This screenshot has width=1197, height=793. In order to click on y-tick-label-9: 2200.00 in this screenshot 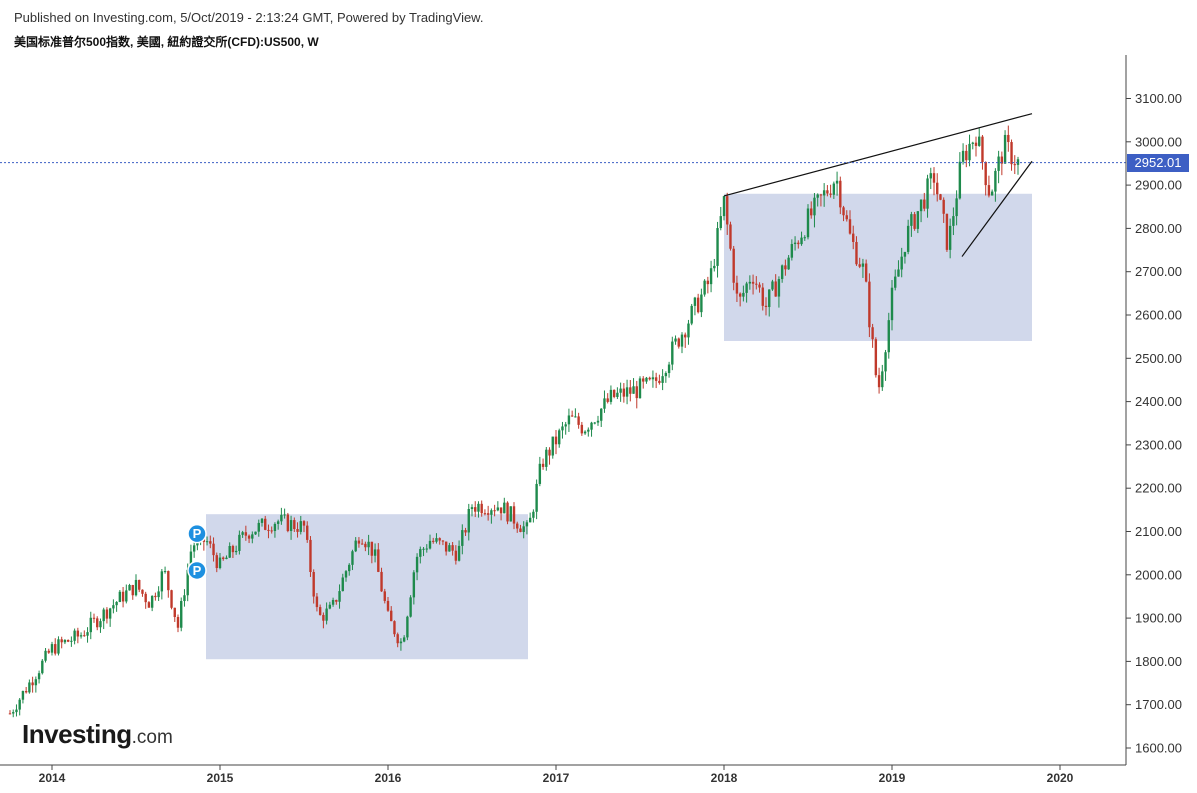, I will do `click(1158, 488)`.